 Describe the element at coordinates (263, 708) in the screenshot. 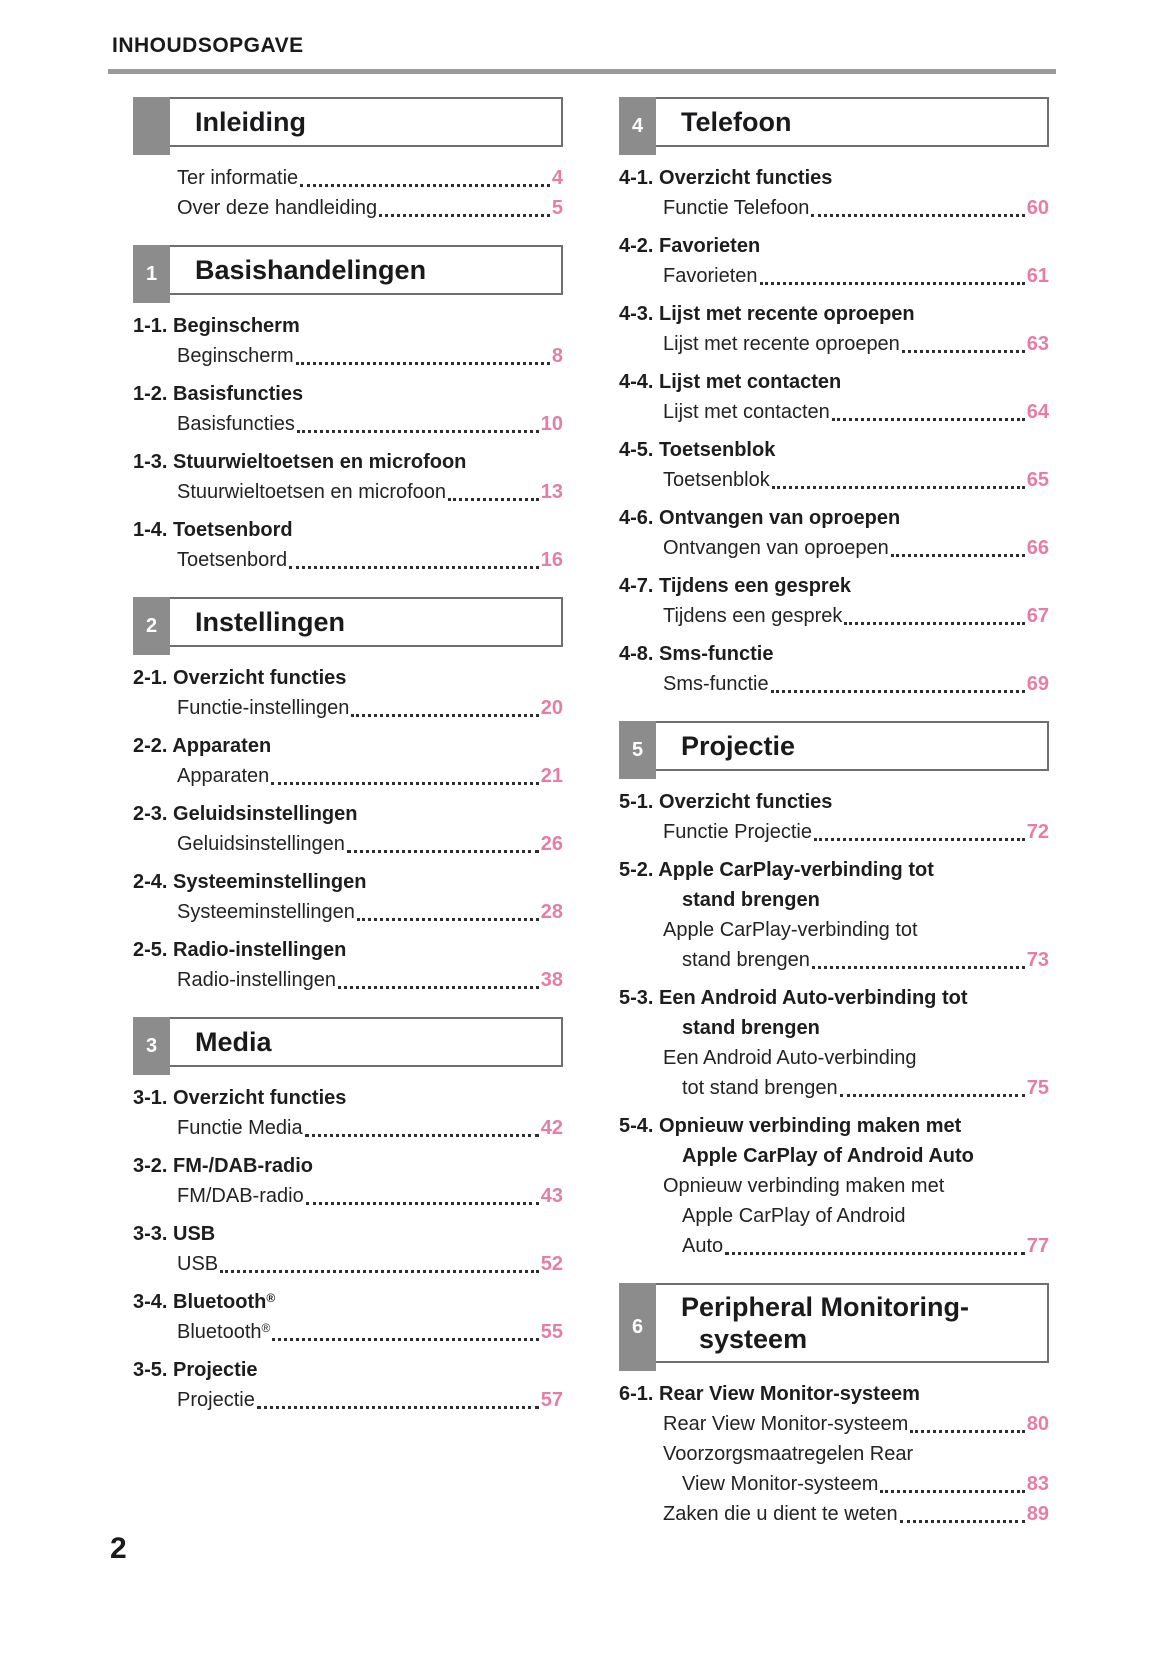

I see `entry-subline-text: Functie-instellingen` at that location.